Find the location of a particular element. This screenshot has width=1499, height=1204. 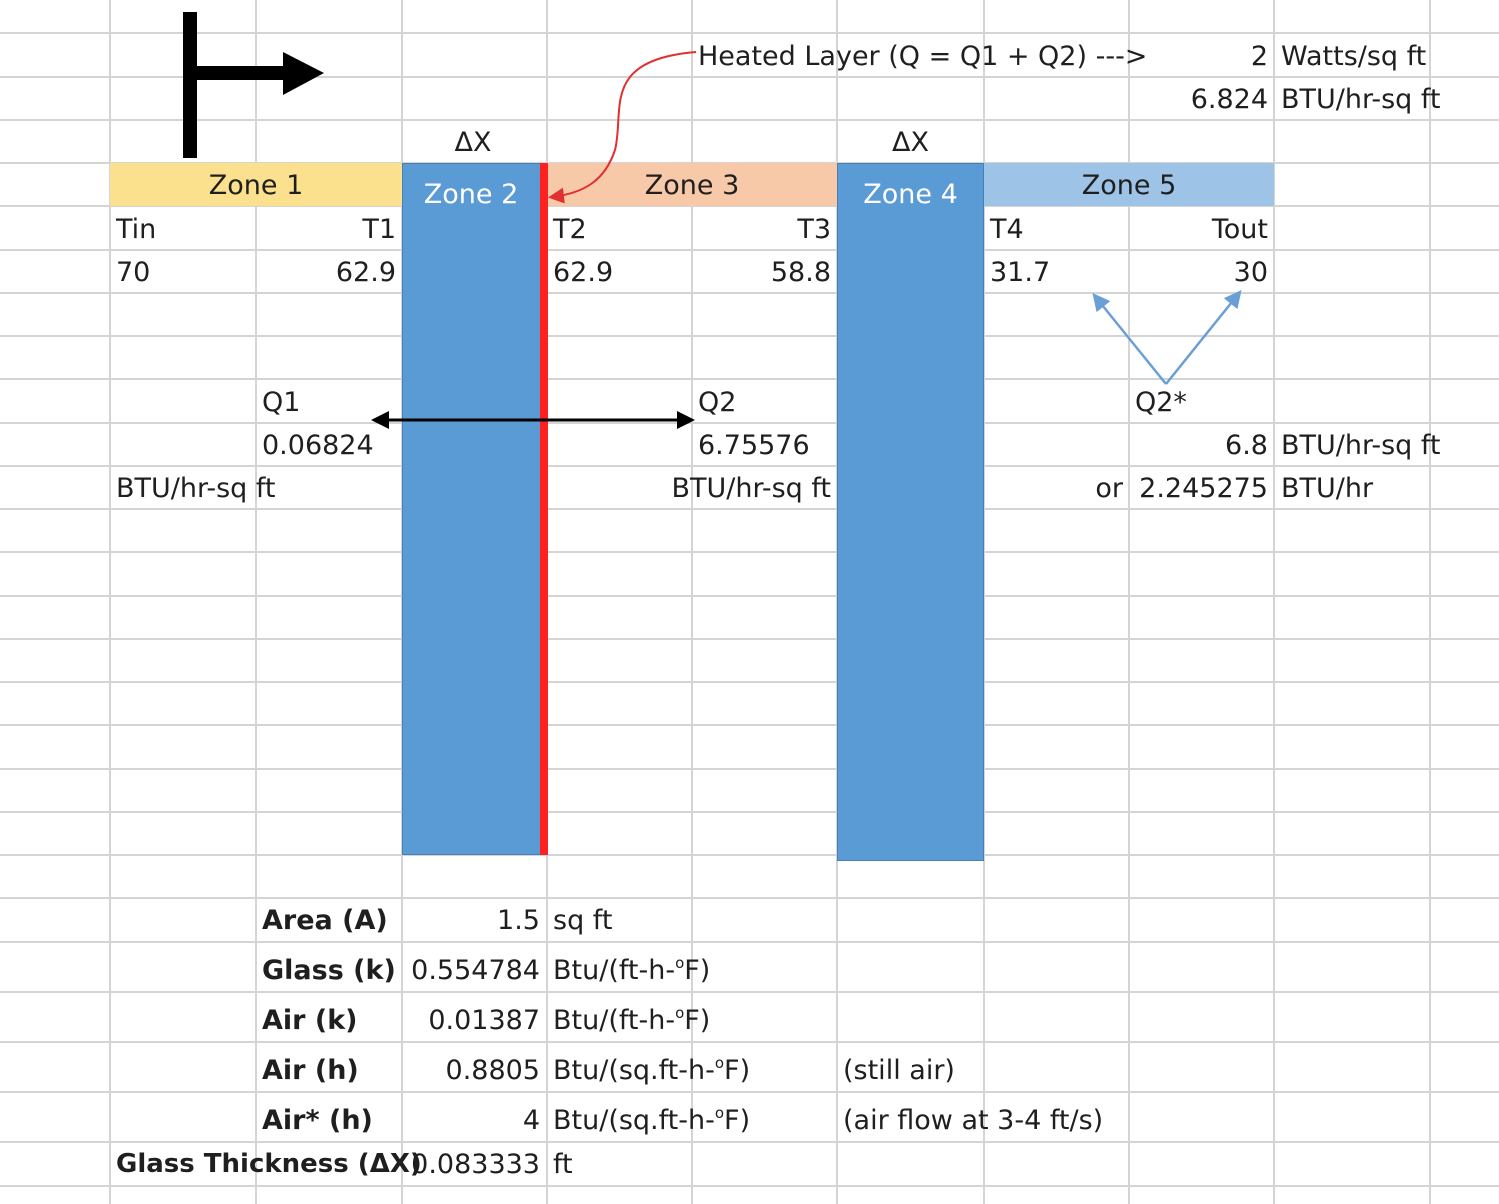

power-unit: Watts/sq ft is located at coordinates (1354, 56).